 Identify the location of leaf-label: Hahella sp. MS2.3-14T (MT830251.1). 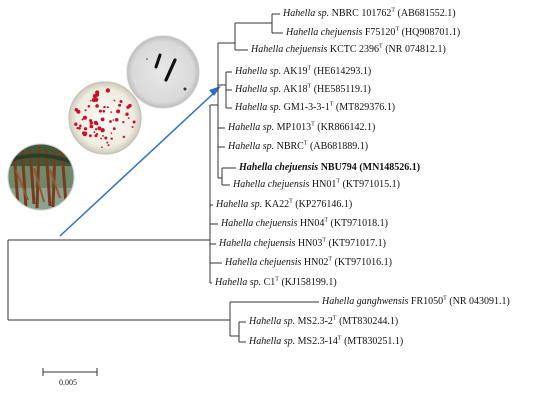
(326, 341).